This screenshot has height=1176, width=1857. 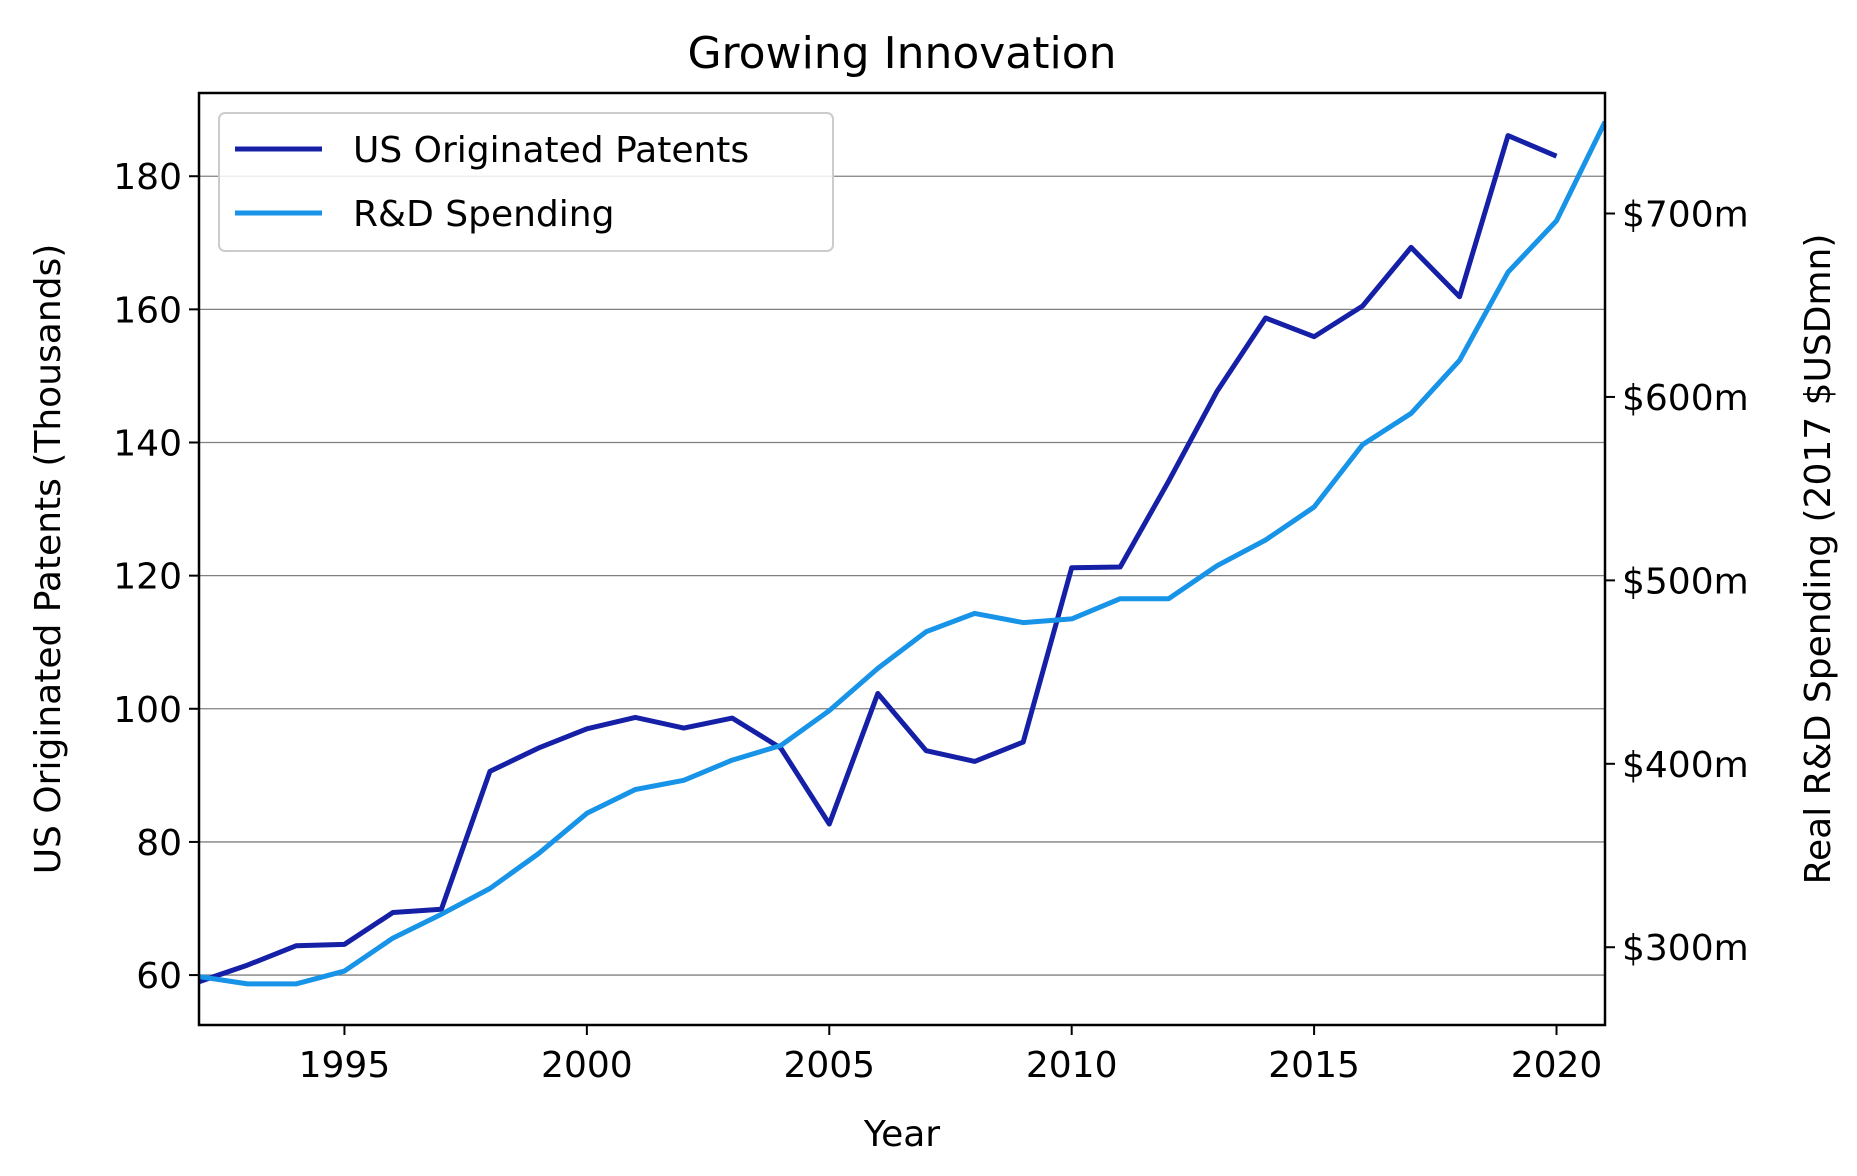 What do you see at coordinates (1685, 948) in the screenshot?
I see `y2-tick-label-300: $300m` at bounding box center [1685, 948].